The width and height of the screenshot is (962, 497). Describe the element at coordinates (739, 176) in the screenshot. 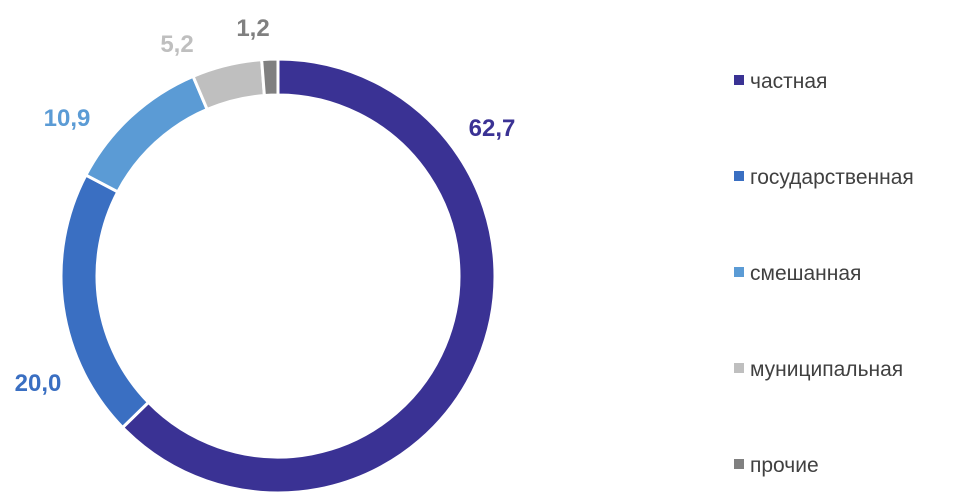

I see `legend-swatch-gosudarstvennaya` at that location.